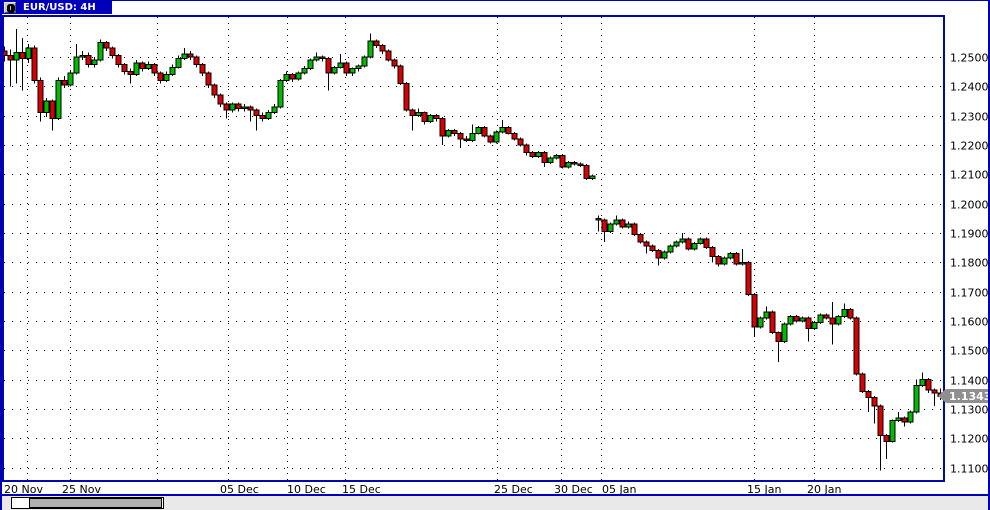 This screenshot has width=990, height=510. Describe the element at coordinates (970, 234) in the screenshot. I see `y-axis-label: 1.19000` at that location.